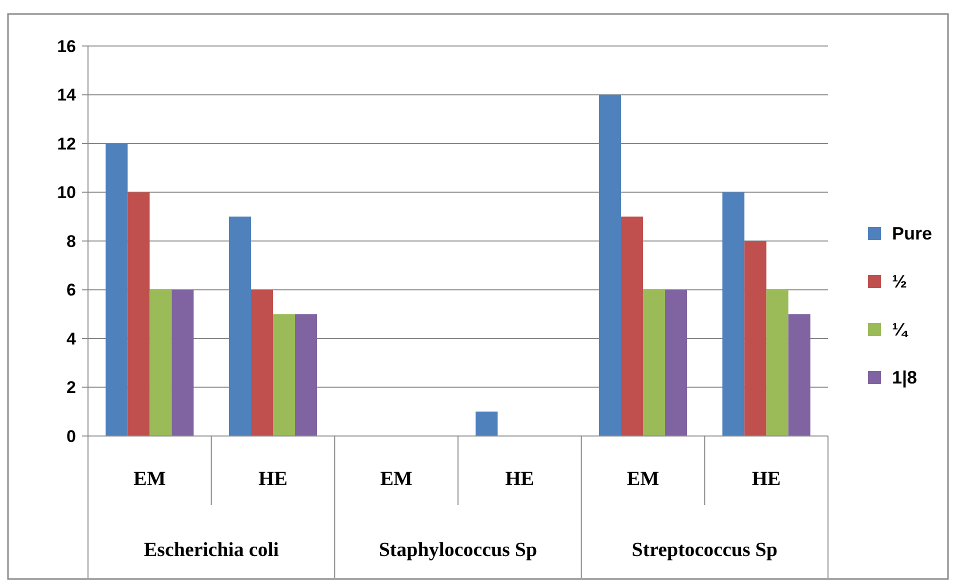  I want to click on y-tick-label: 0, so click(71, 436).